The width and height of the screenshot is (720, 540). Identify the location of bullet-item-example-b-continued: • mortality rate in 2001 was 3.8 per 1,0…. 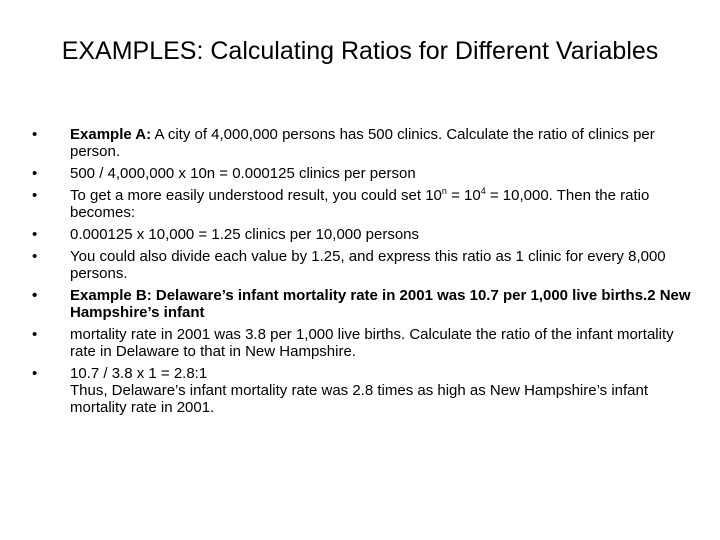
(361, 343).